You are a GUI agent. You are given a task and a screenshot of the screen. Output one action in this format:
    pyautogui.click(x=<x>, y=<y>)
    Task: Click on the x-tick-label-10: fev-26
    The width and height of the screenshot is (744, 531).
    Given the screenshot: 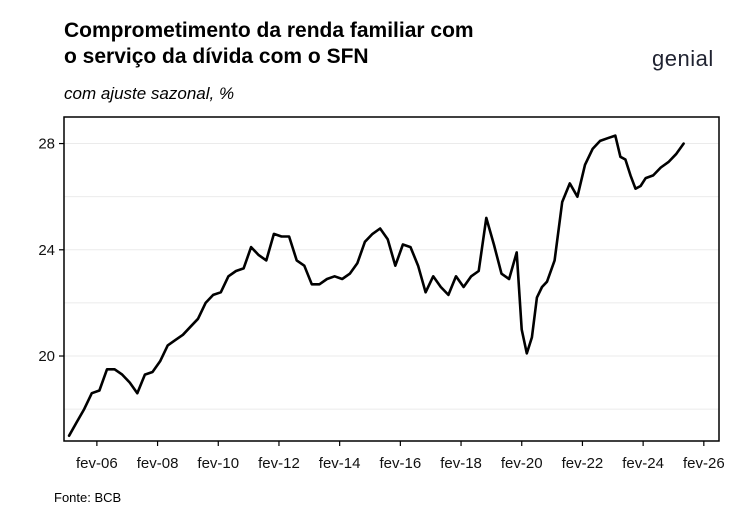 What is the action you would take?
    pyautogui.click(x=704, y=463)
    